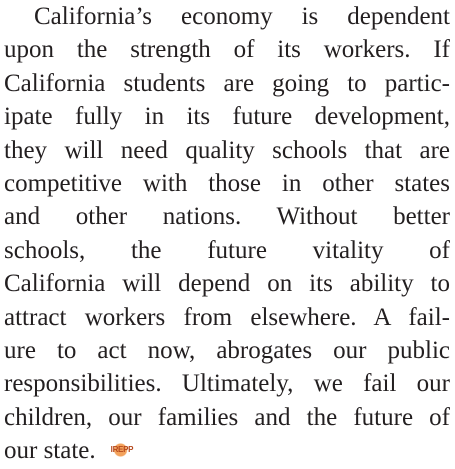  I want to click on text-line: schools, the future vitality of, so click(227, 250).